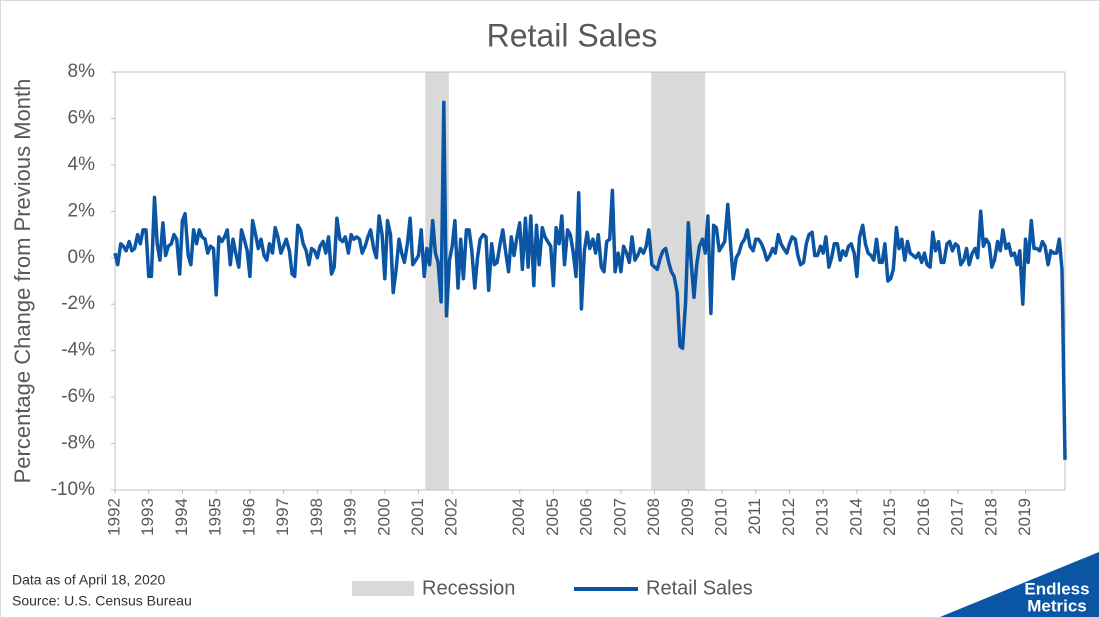 The height and width of the screenshot is (618, 1100). I want to click on x-tick-label: 2006, so click(586, 517).